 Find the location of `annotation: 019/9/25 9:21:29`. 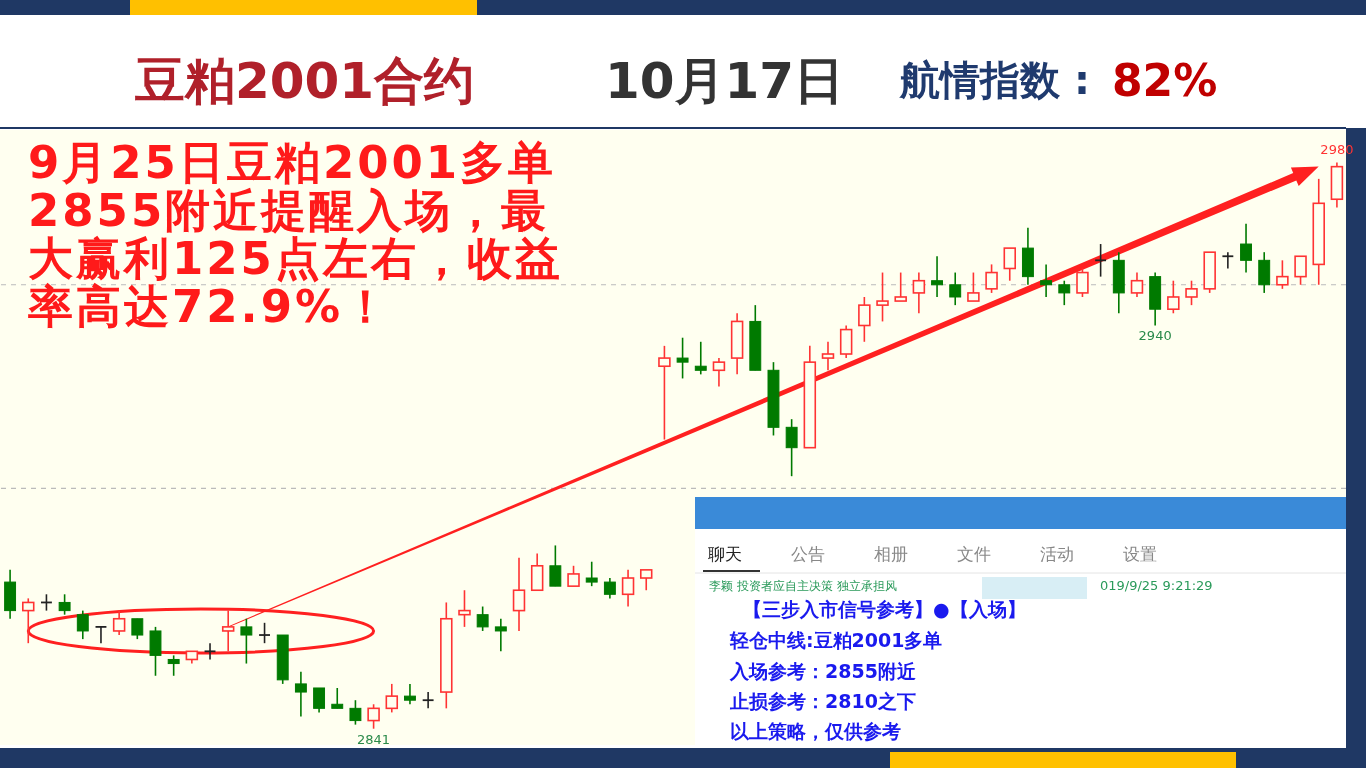

annotation: 019/9/25 9:21:29 is located at coordinates (1156, 585).